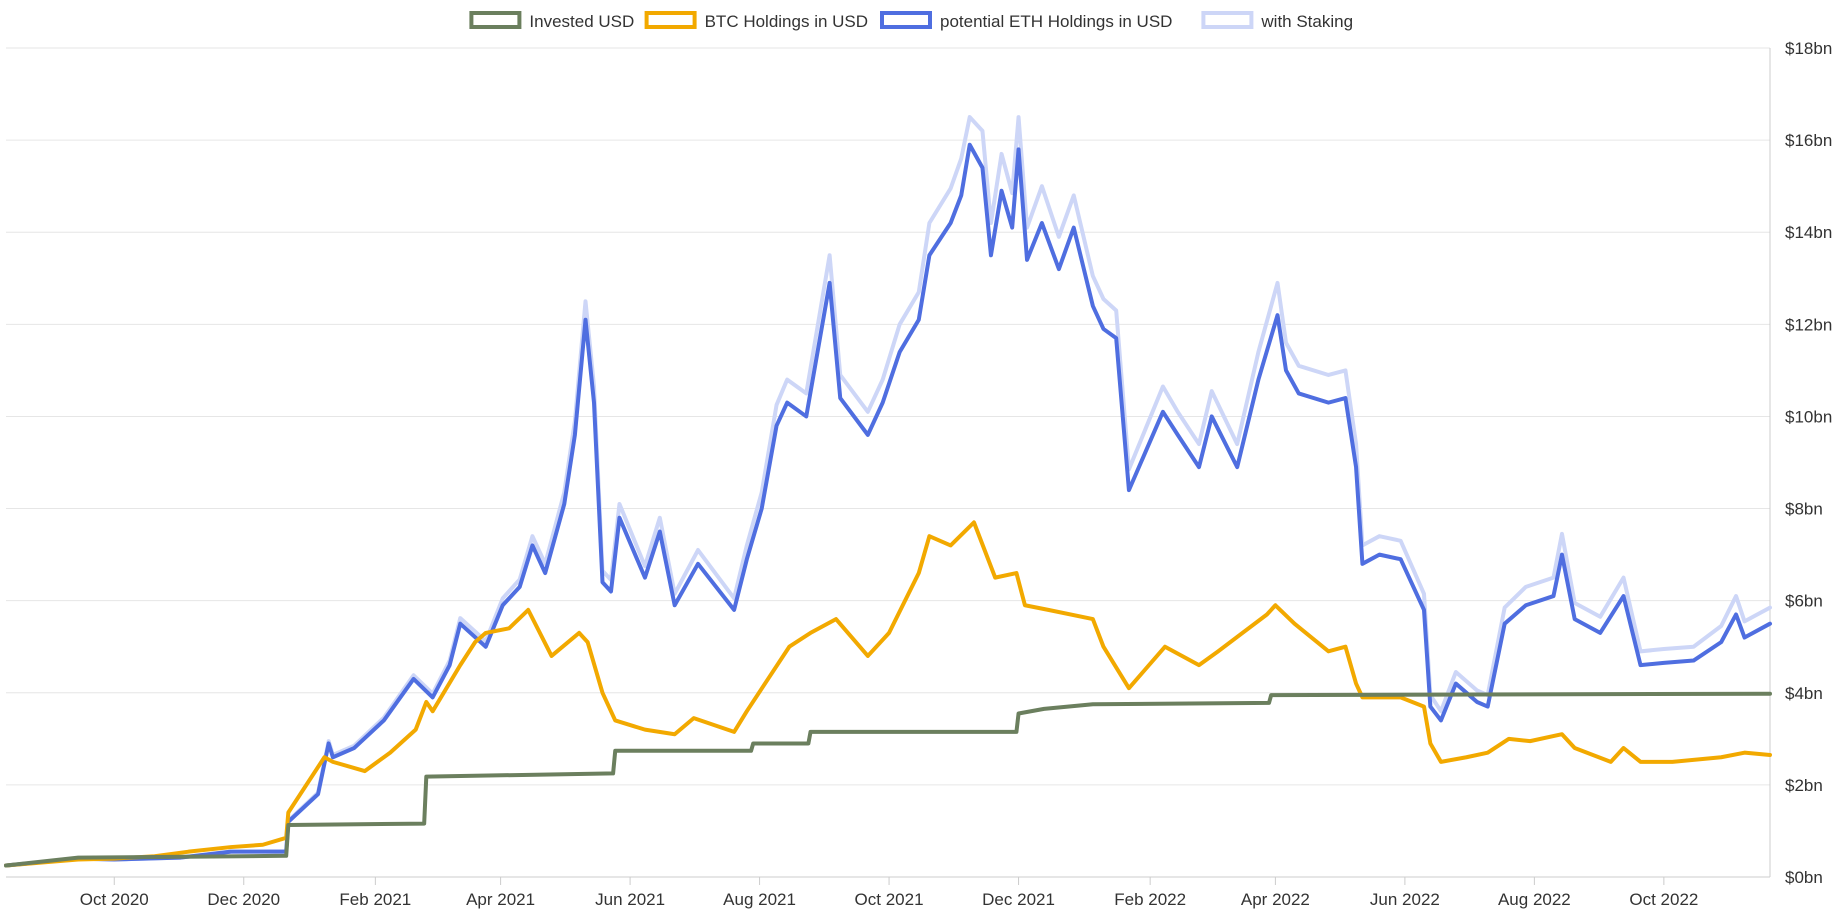 The width and height of the screenshot is (1839, 919). Describe the element at coordinates (1808, 48) in the screenshot. I see `y-tick-label: $18bn` at that location.